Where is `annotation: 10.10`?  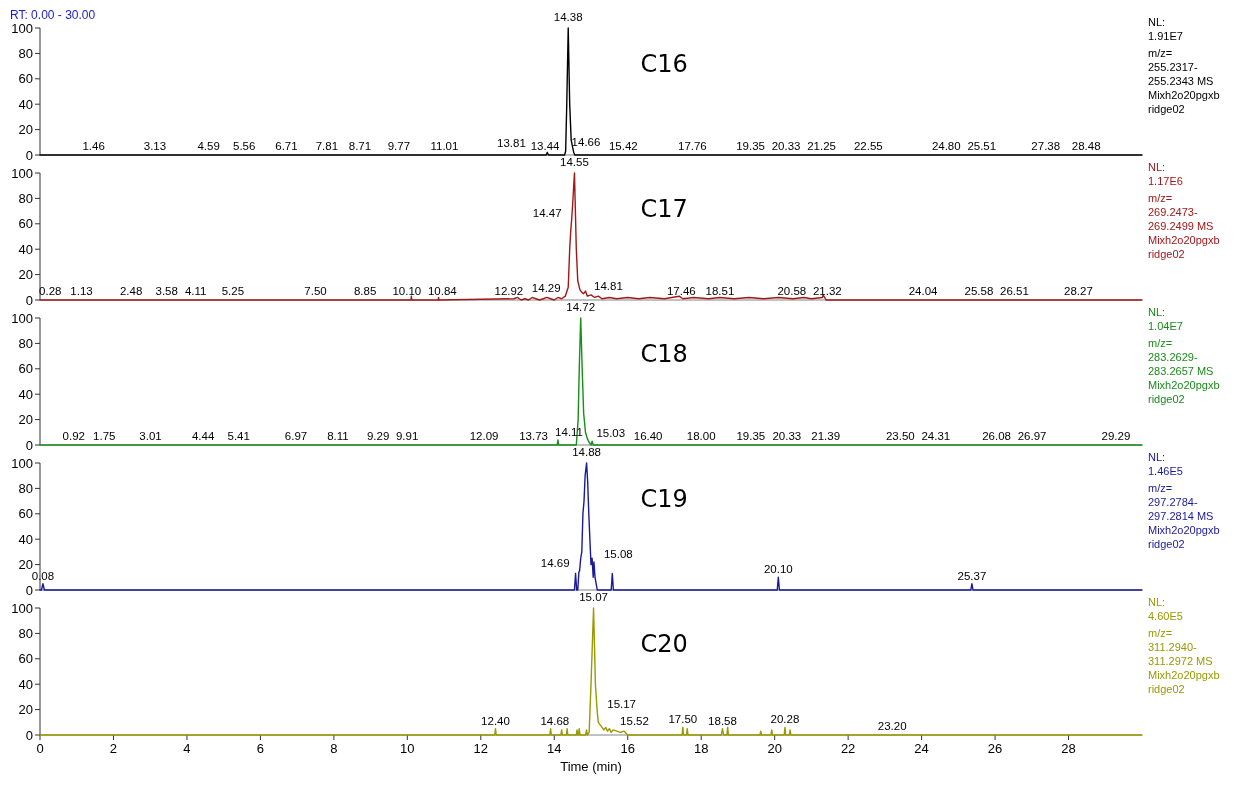 annotation: 10.10 is located at coordinates (407, 290).